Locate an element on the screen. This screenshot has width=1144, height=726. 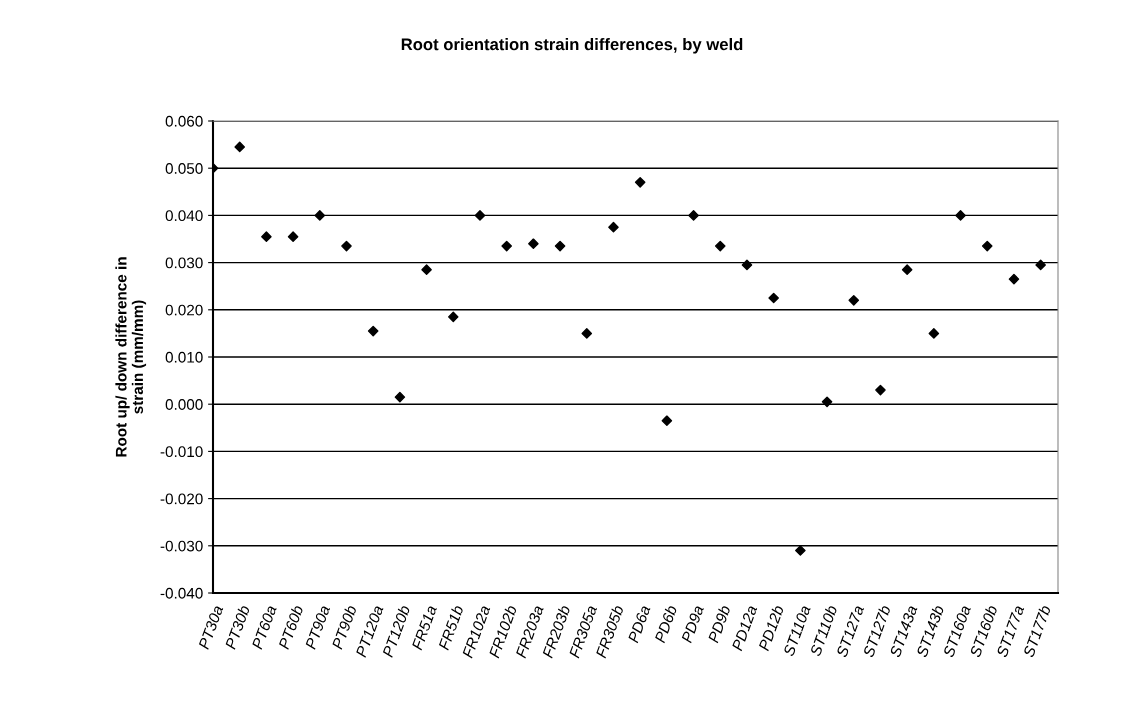
x-tick-label: FR51b is located at coordinates (450, 627).